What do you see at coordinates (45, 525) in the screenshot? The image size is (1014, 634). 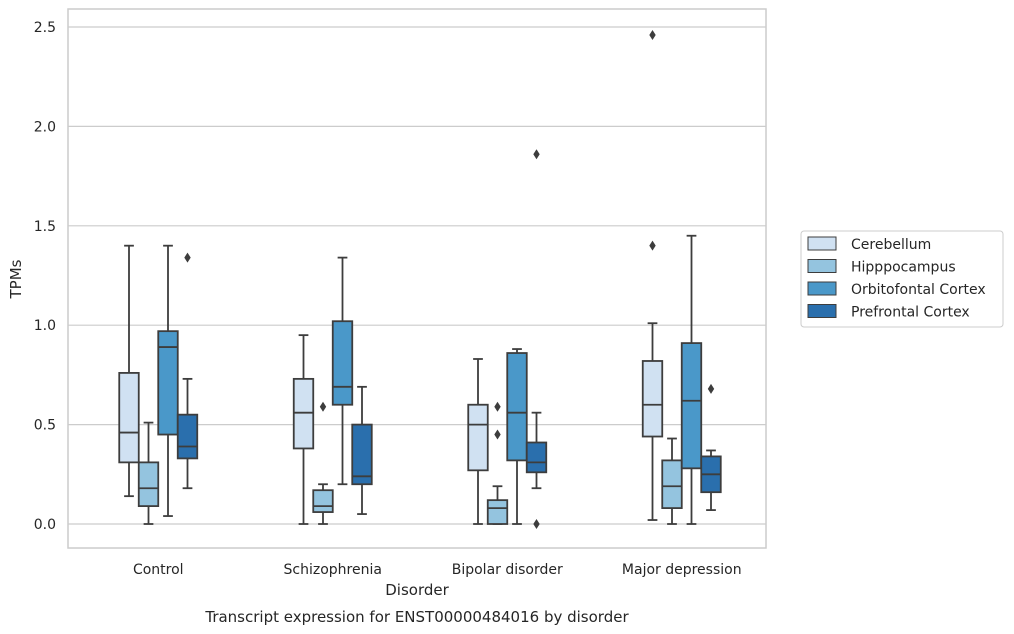 I see `y-tick-label: 0.0` at bounding box center [45, 525].